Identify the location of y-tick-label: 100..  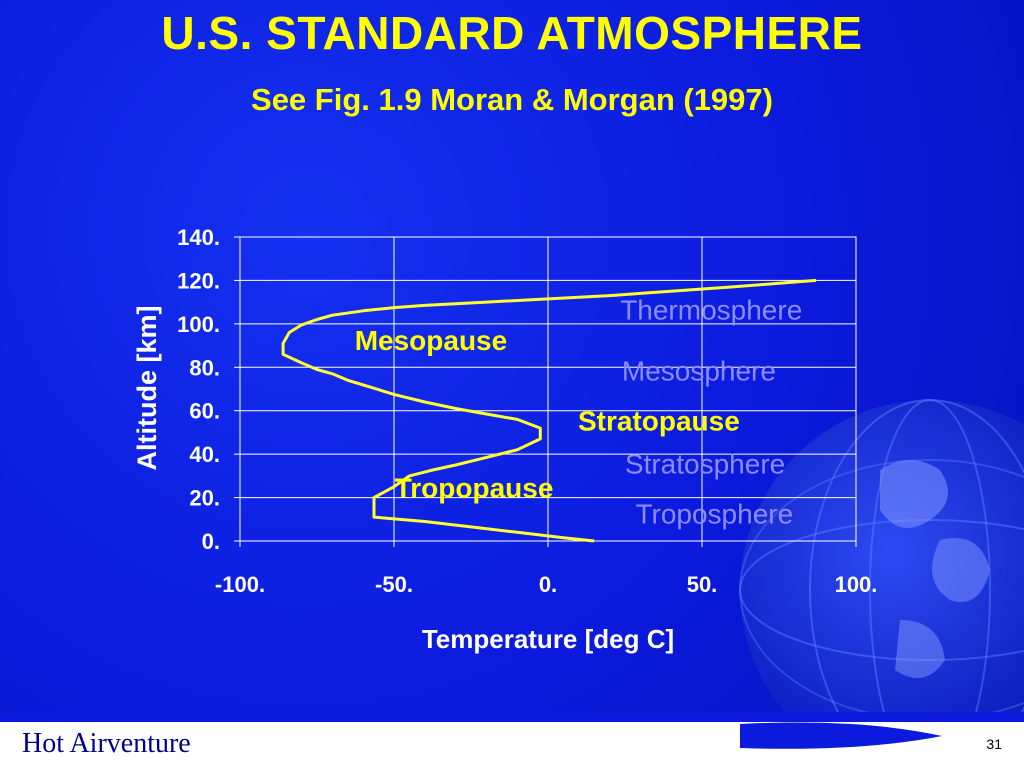
(198, 324).